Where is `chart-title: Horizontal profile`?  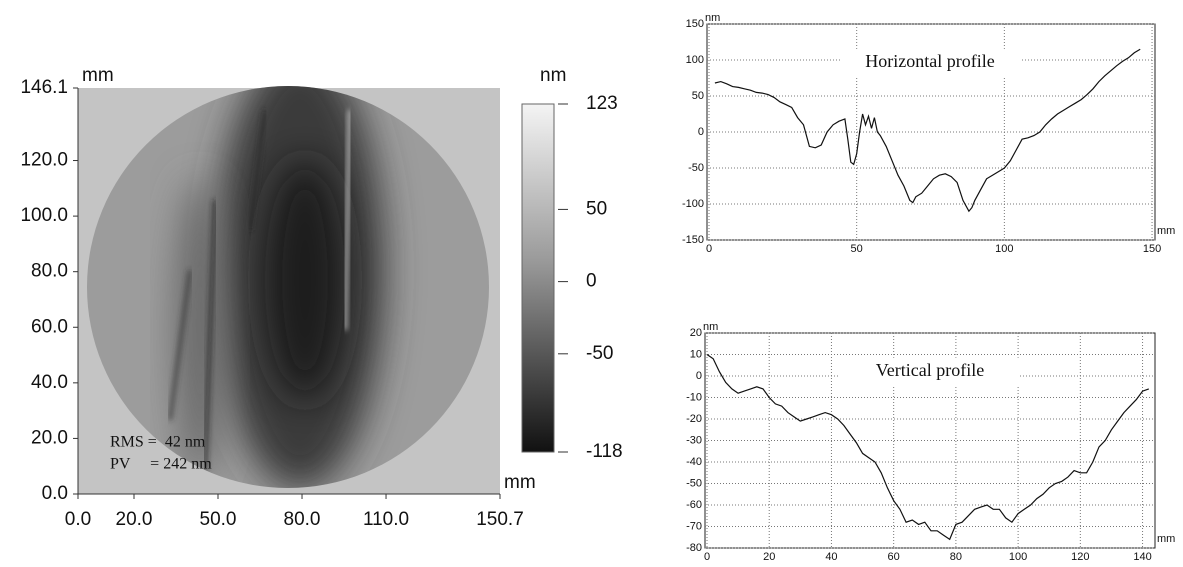
chart-title: Horizontal profile is located at coordinates (929, 61).